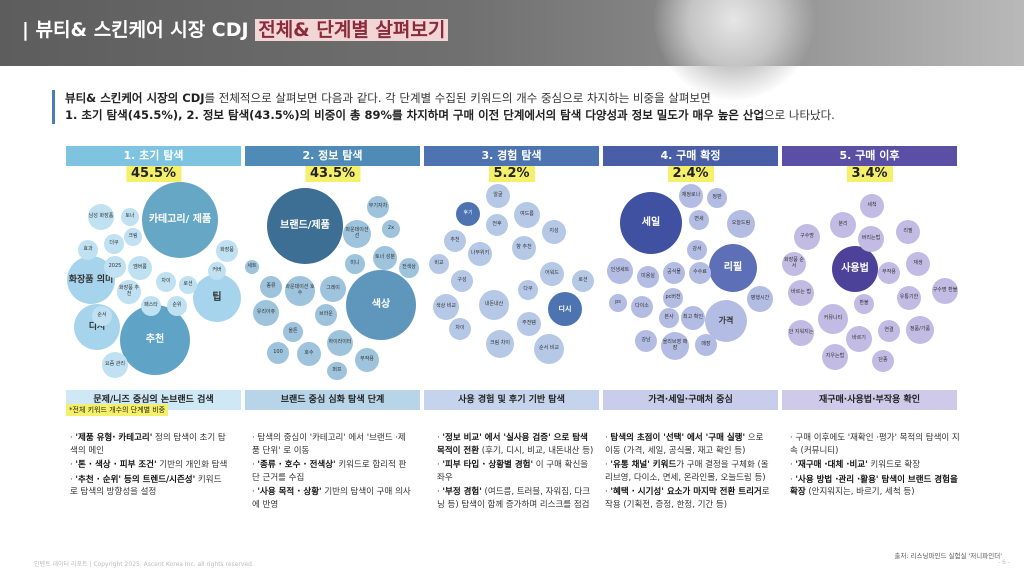 This screenshot has width=1024, height=569. I want to click on stage-percentage: 3.4%, so click(869, 174).